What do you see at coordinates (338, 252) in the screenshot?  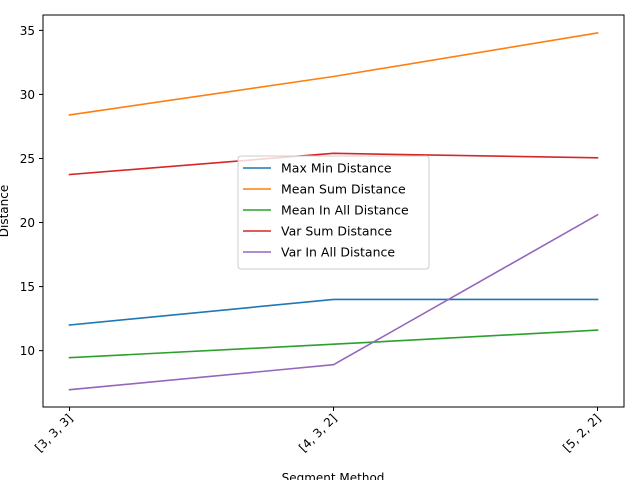 I see `legend-label: Var In All Distance` at bounding box center [338, 252].